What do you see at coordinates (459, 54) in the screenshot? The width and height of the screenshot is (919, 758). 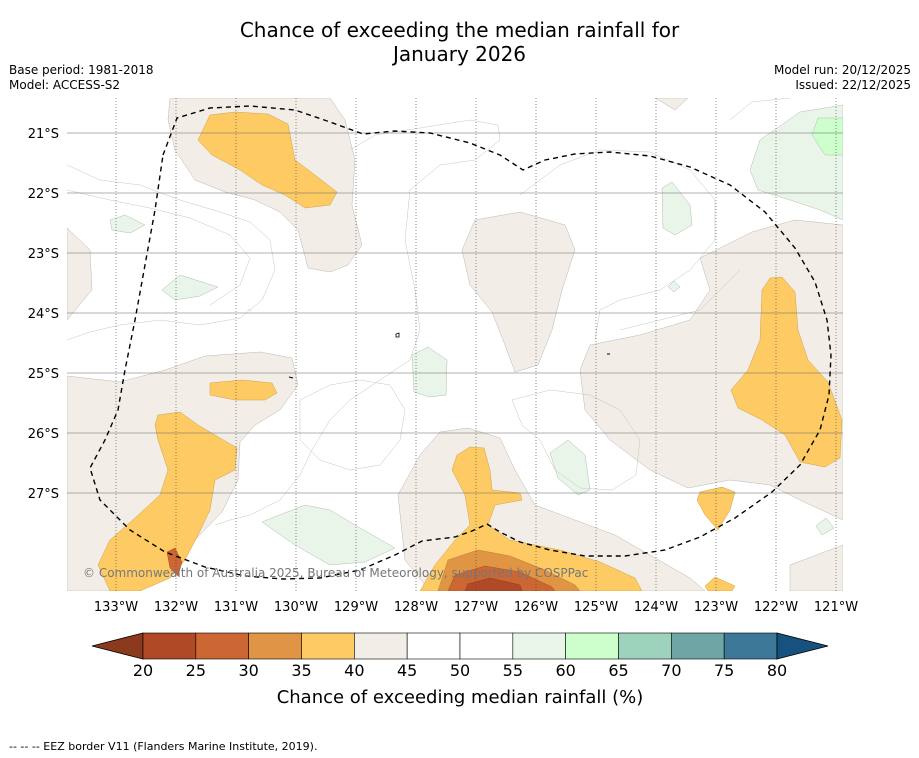 I see `title-line-2: January 2026` at bounding box center [459, 54].